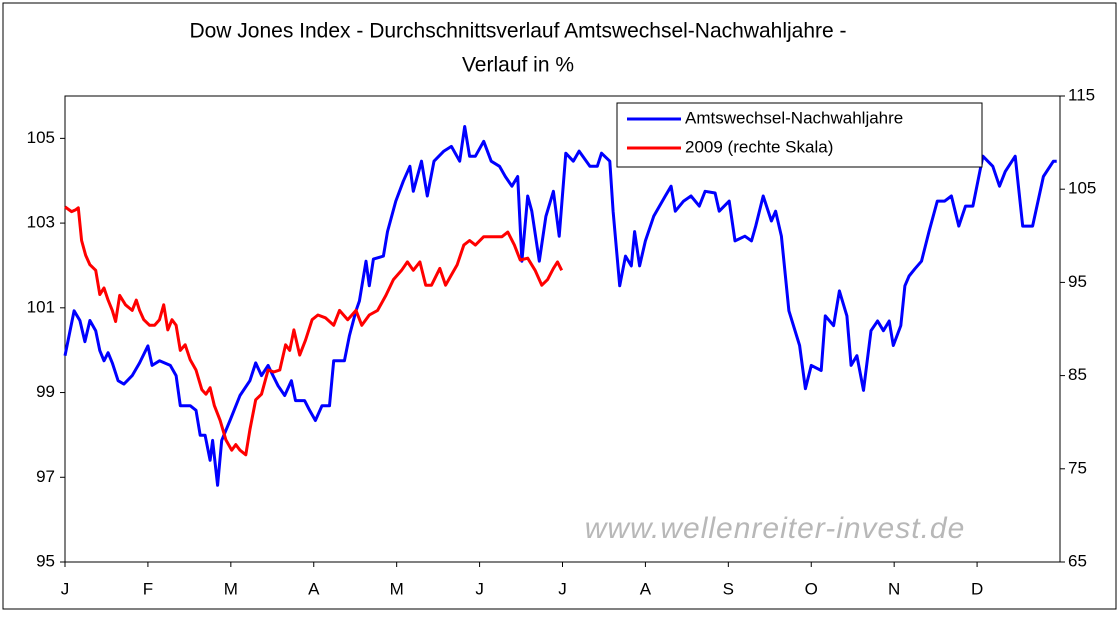  Describe the element at coordinates (775, 528) in the screenshot. I see `watermark: www.wellenreiter-invest.de` at that location.